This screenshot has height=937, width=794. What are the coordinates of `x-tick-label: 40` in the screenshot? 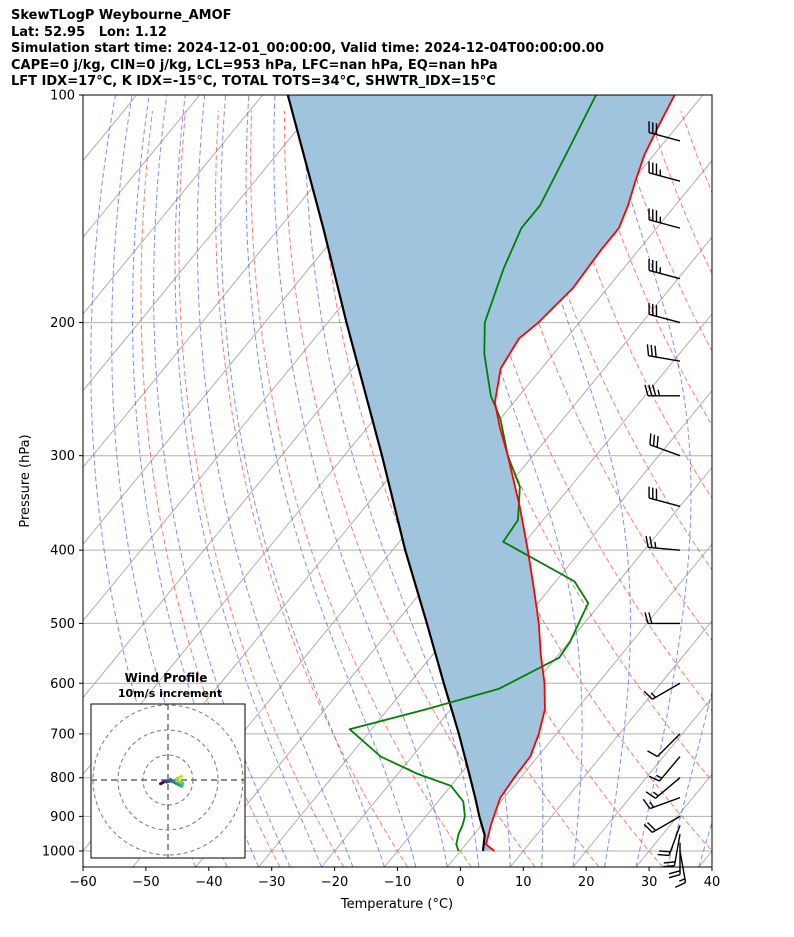 It's located at (712, 882).